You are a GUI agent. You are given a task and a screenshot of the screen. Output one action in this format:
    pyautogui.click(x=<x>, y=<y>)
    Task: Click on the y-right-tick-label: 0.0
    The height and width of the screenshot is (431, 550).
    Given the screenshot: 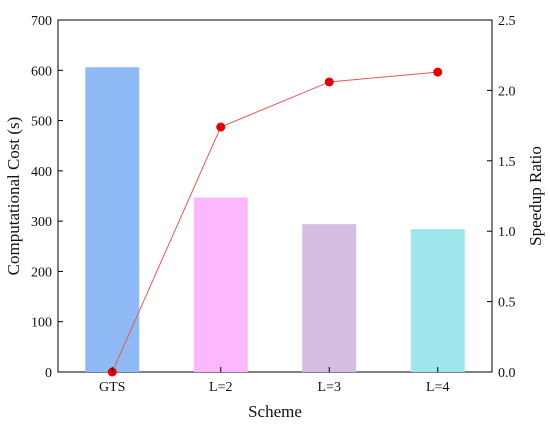 What is the action you would take?
    pyautogui.click(x=507, y=373)
    